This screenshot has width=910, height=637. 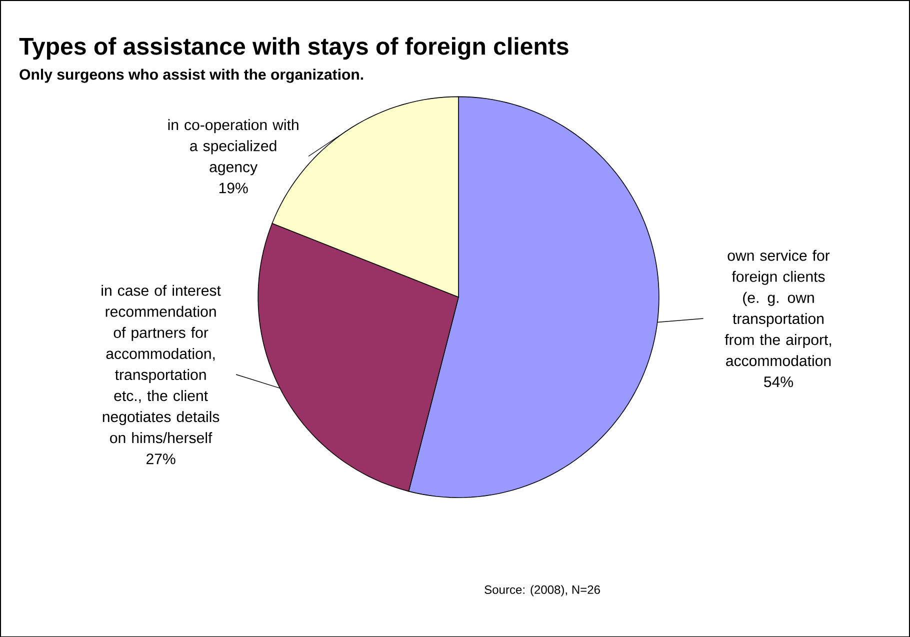 I want to click on slice-label: own service for foreign clients (e. g. own transportation from the airport, accommodation, so click(x=778, y=308).